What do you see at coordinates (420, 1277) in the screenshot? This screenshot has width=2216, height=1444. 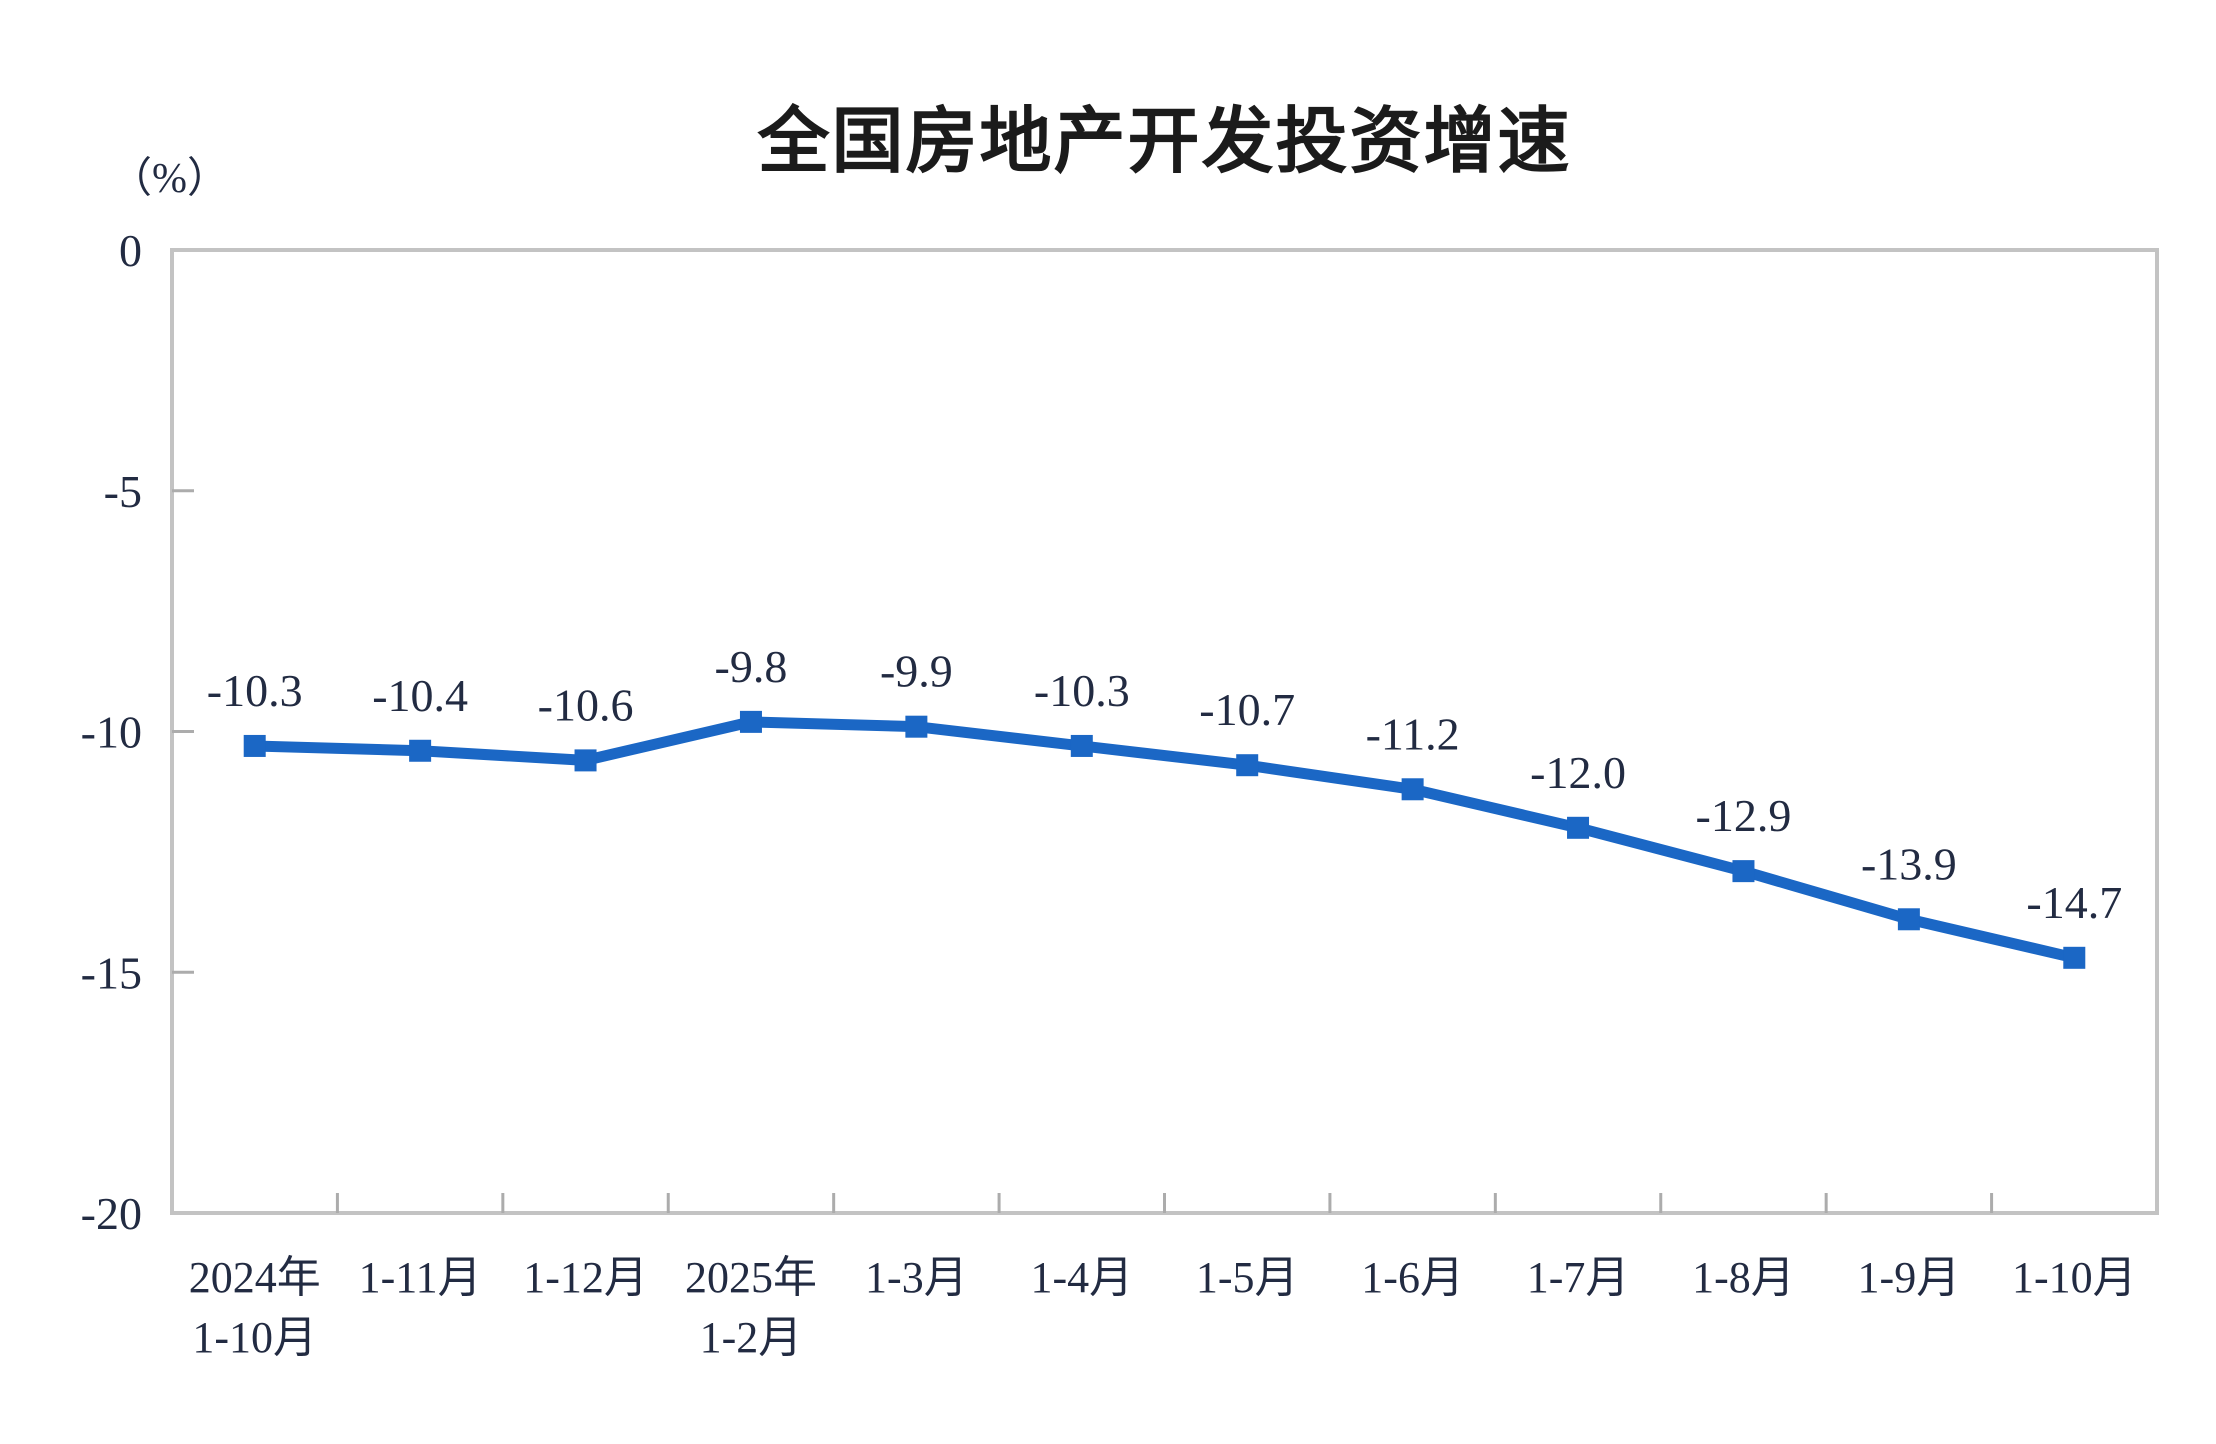 I see `x-axis-tick-label: 1-11月` at bounding box center [420, 1277].